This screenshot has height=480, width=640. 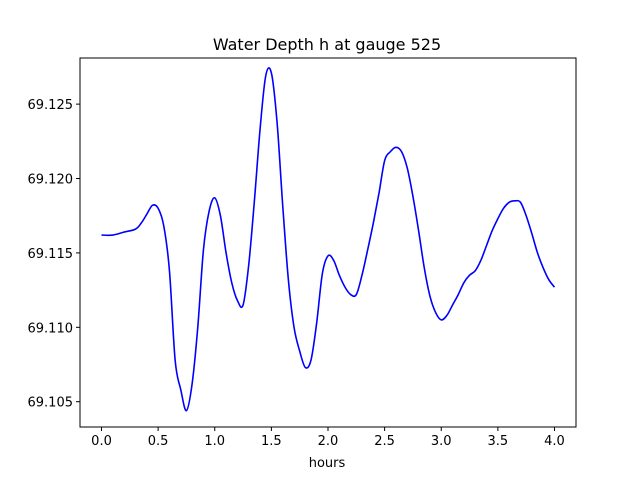 I want to click on chart-title: Water Depth h at gauge 525, so click(x=327, y=44).